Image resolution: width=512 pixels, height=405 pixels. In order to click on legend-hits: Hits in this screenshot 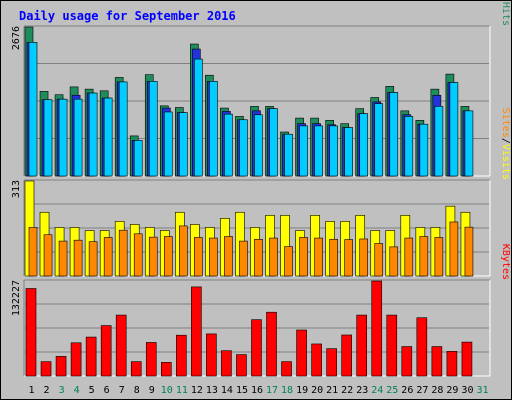, I will do `click(505, 14)`.